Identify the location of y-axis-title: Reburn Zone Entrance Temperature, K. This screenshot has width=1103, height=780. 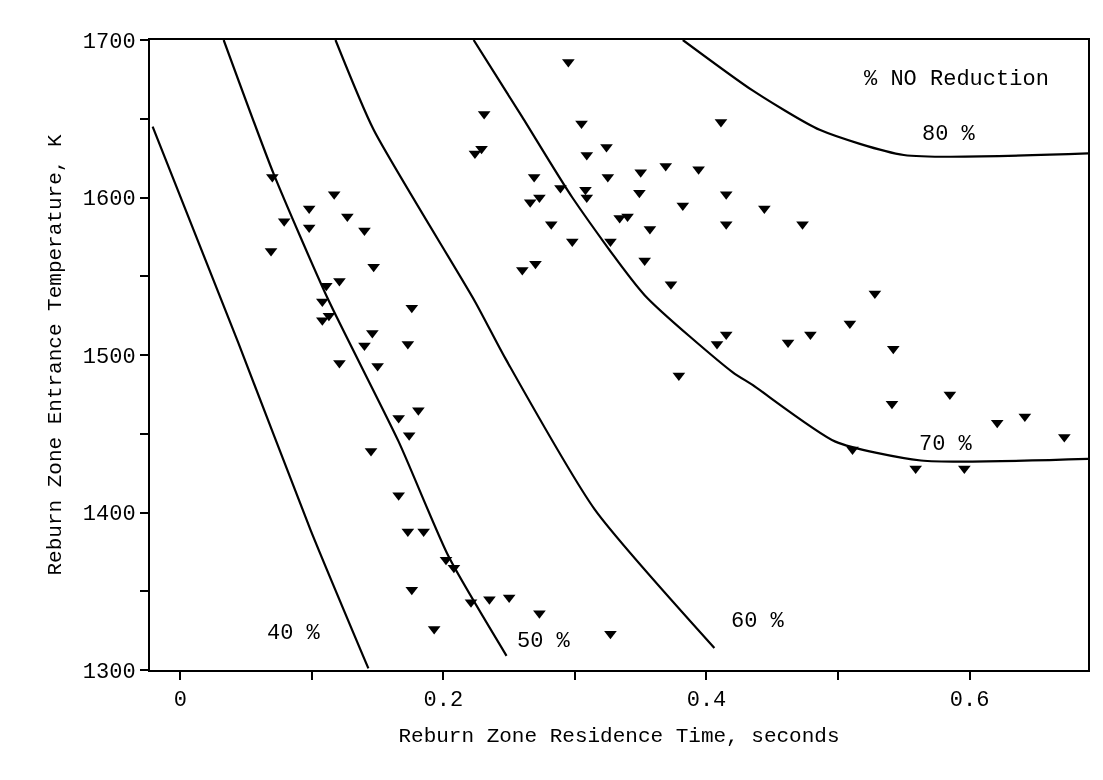
(56, 355).